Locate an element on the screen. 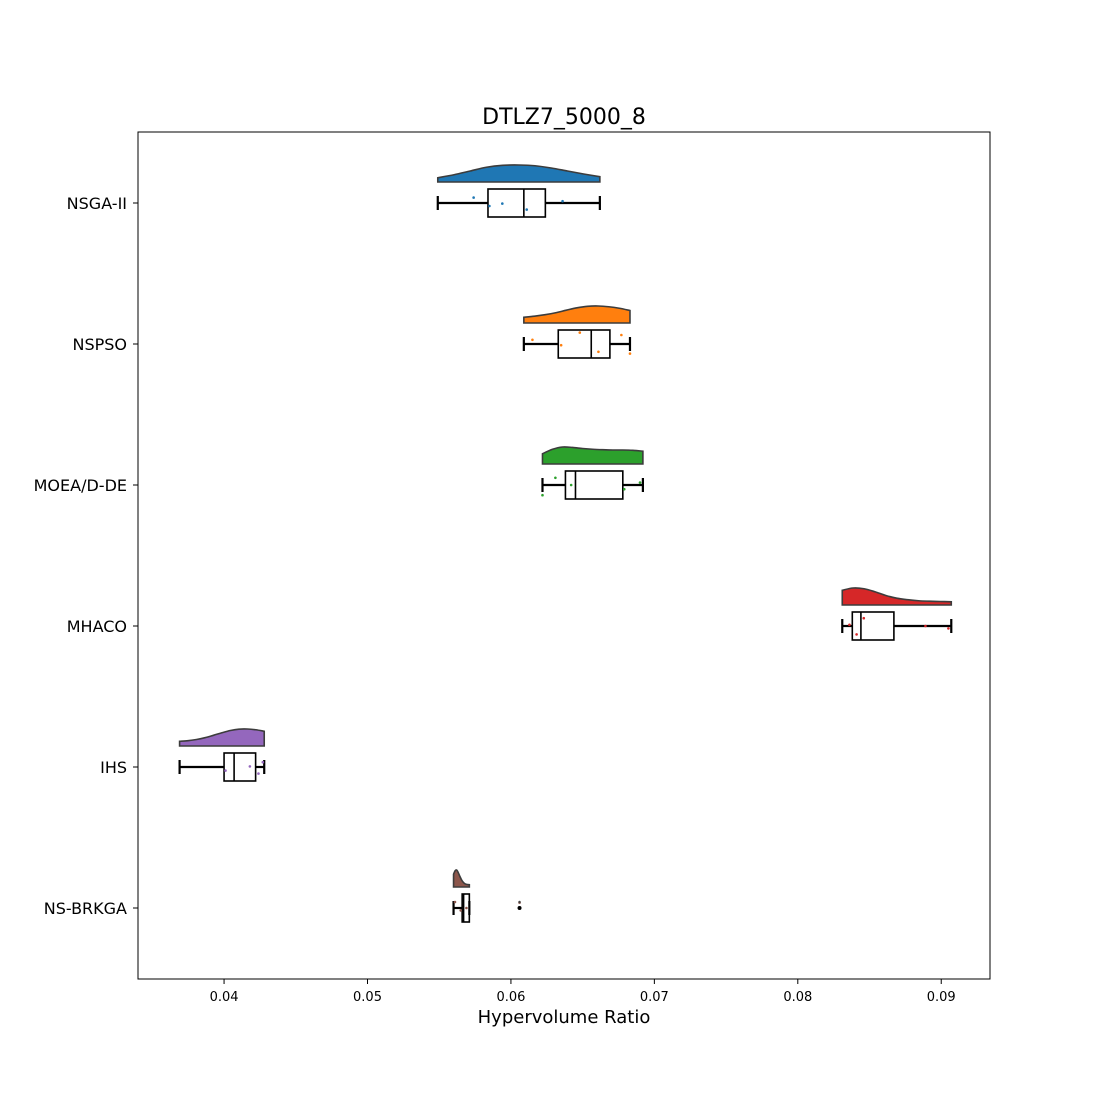 This screenshot has height=1100, width=1100. x-tick-label: 0.04 is located at coordinates (224, 997).